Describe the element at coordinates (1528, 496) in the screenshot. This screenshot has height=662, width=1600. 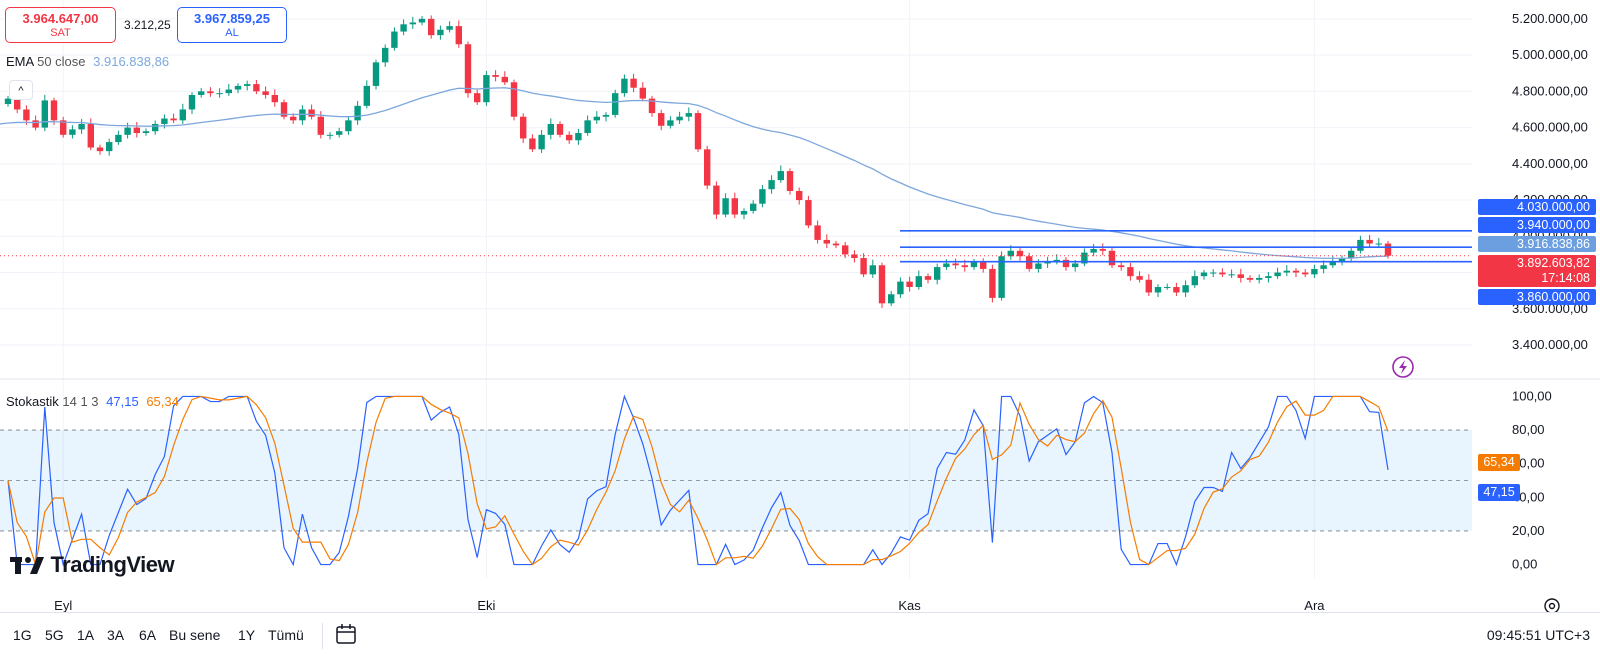
I see `oscillator-tick-label: 40,00` at that location.